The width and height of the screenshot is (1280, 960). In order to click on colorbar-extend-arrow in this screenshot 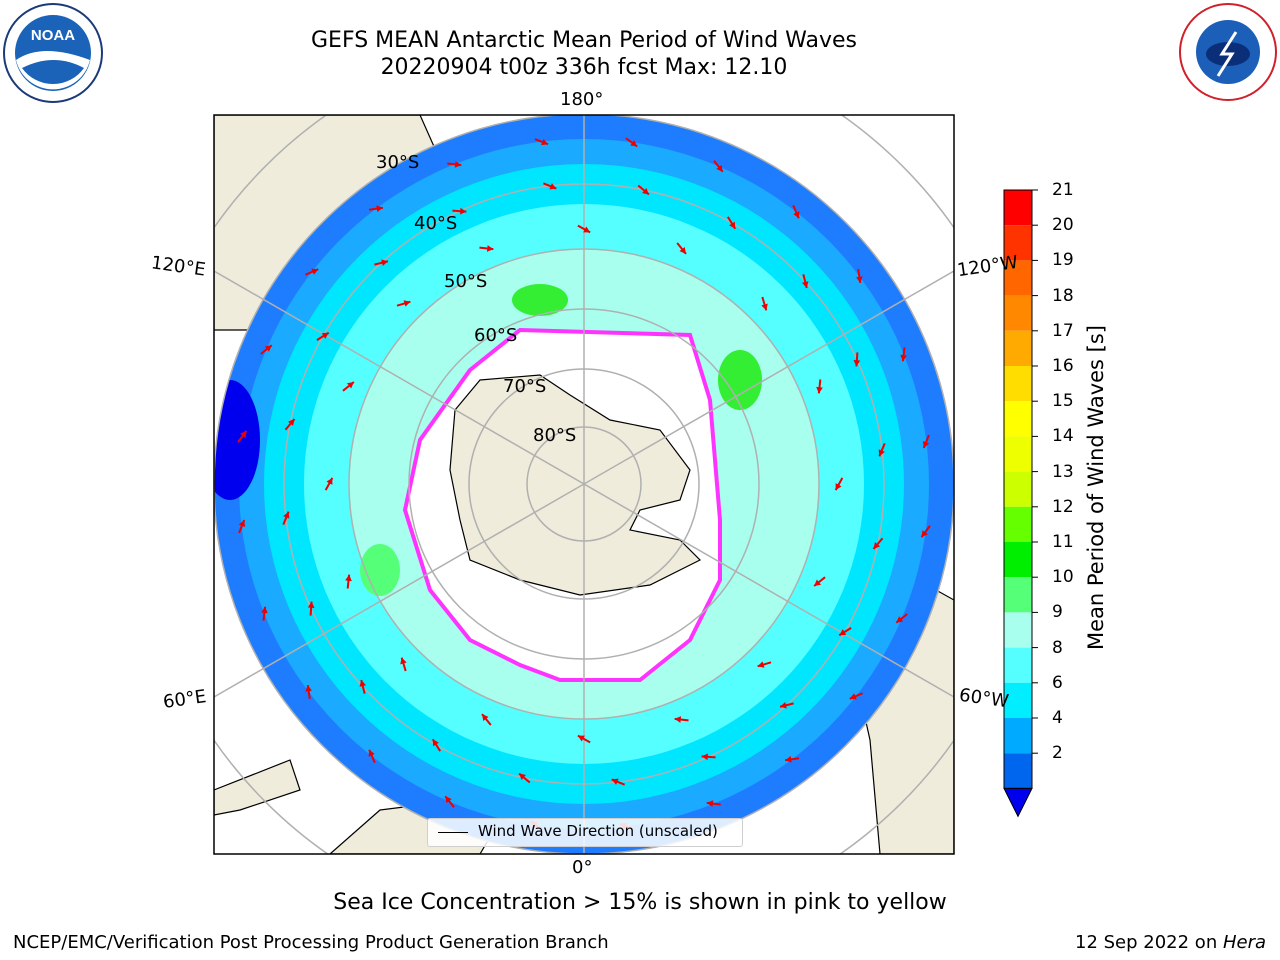, I will do `click(1018, 802)`.